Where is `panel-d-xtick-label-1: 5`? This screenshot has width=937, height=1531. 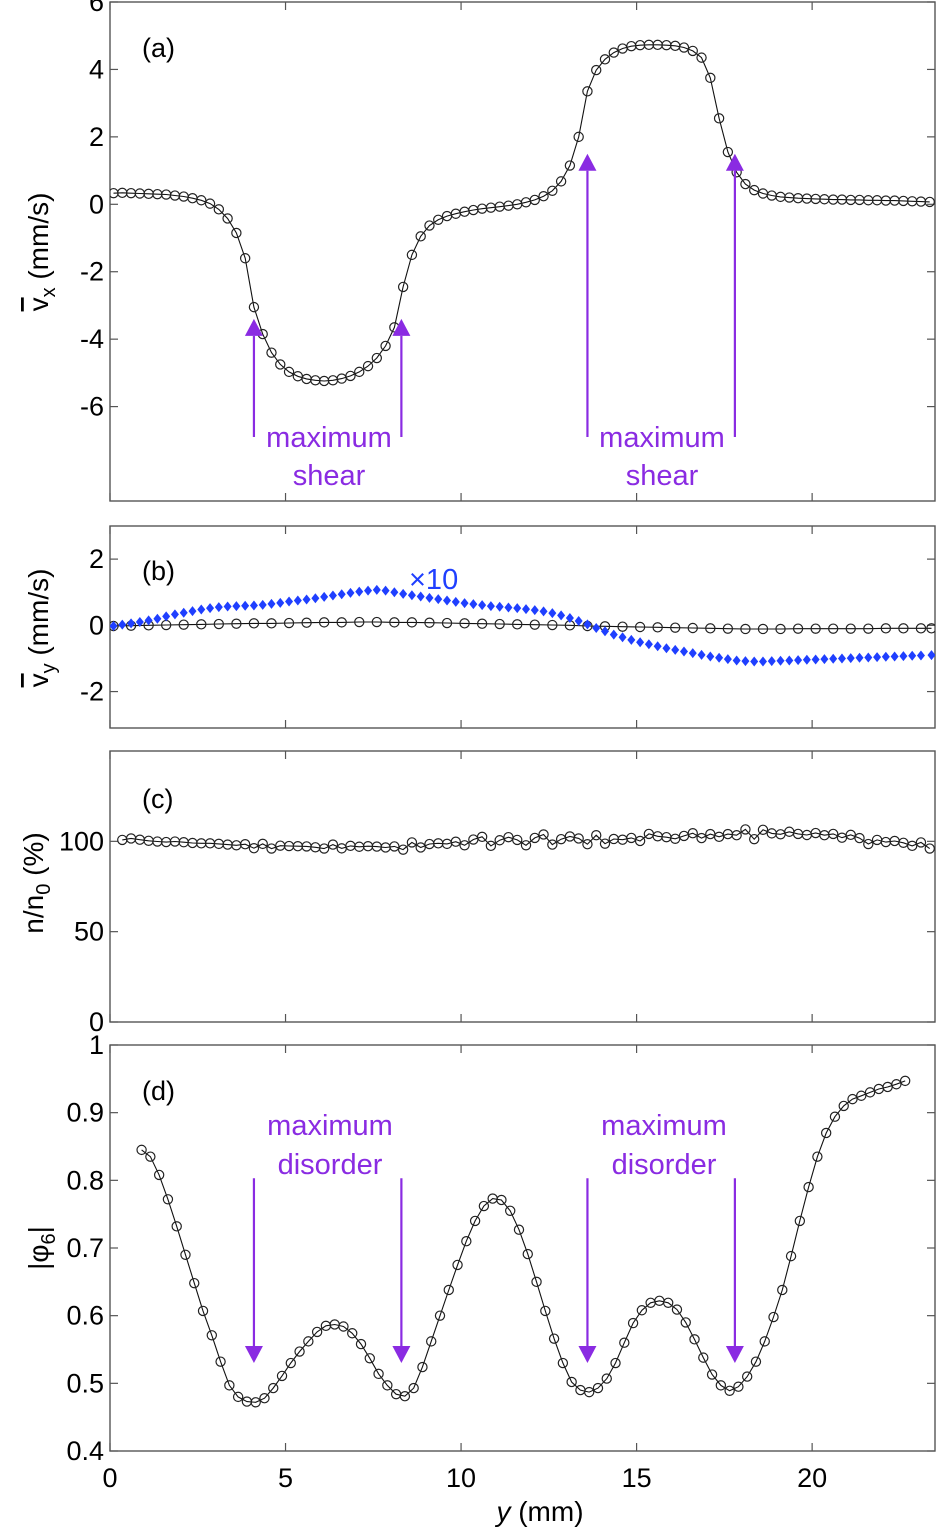 panel-d-xtick-label-1: 5 is located at coordinates (285, 1478).